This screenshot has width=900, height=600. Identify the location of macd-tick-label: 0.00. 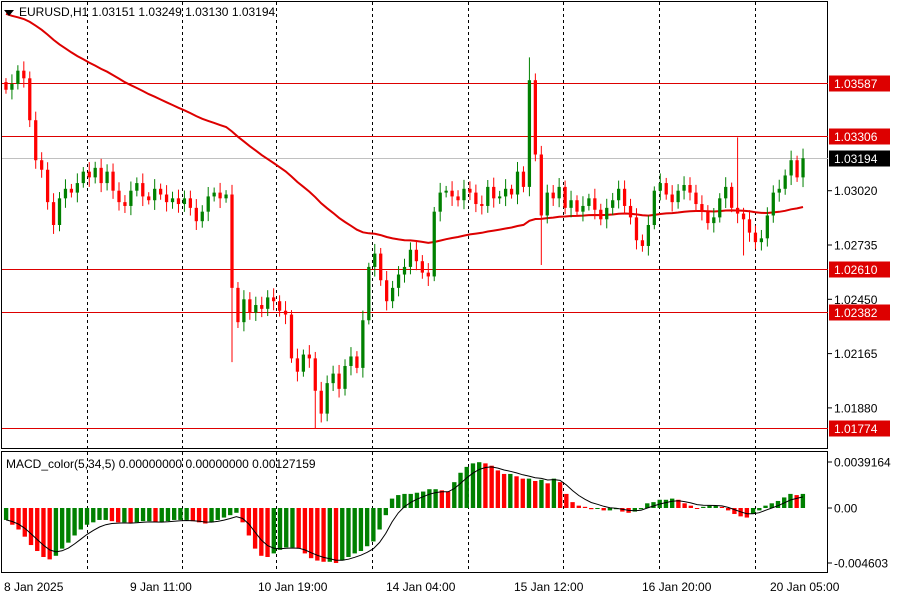
(846, 509).